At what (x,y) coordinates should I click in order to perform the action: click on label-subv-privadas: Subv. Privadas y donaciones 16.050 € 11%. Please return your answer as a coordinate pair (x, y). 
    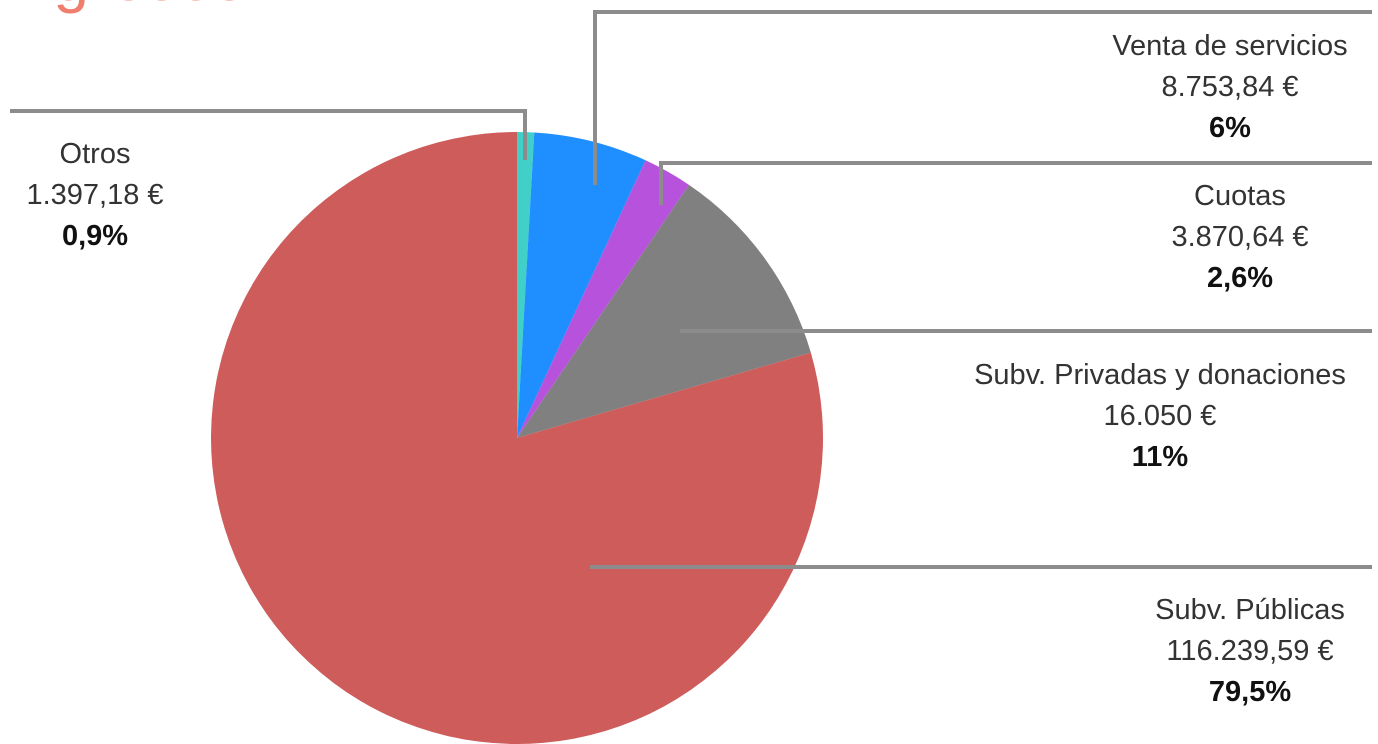
    Looking at the image, I should click on (1159, 416).